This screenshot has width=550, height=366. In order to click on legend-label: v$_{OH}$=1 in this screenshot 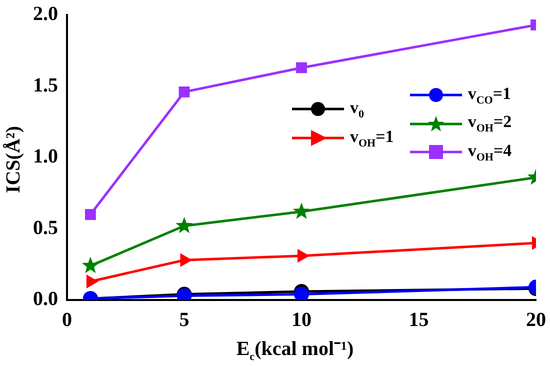, I will do `click(372, 137)`.